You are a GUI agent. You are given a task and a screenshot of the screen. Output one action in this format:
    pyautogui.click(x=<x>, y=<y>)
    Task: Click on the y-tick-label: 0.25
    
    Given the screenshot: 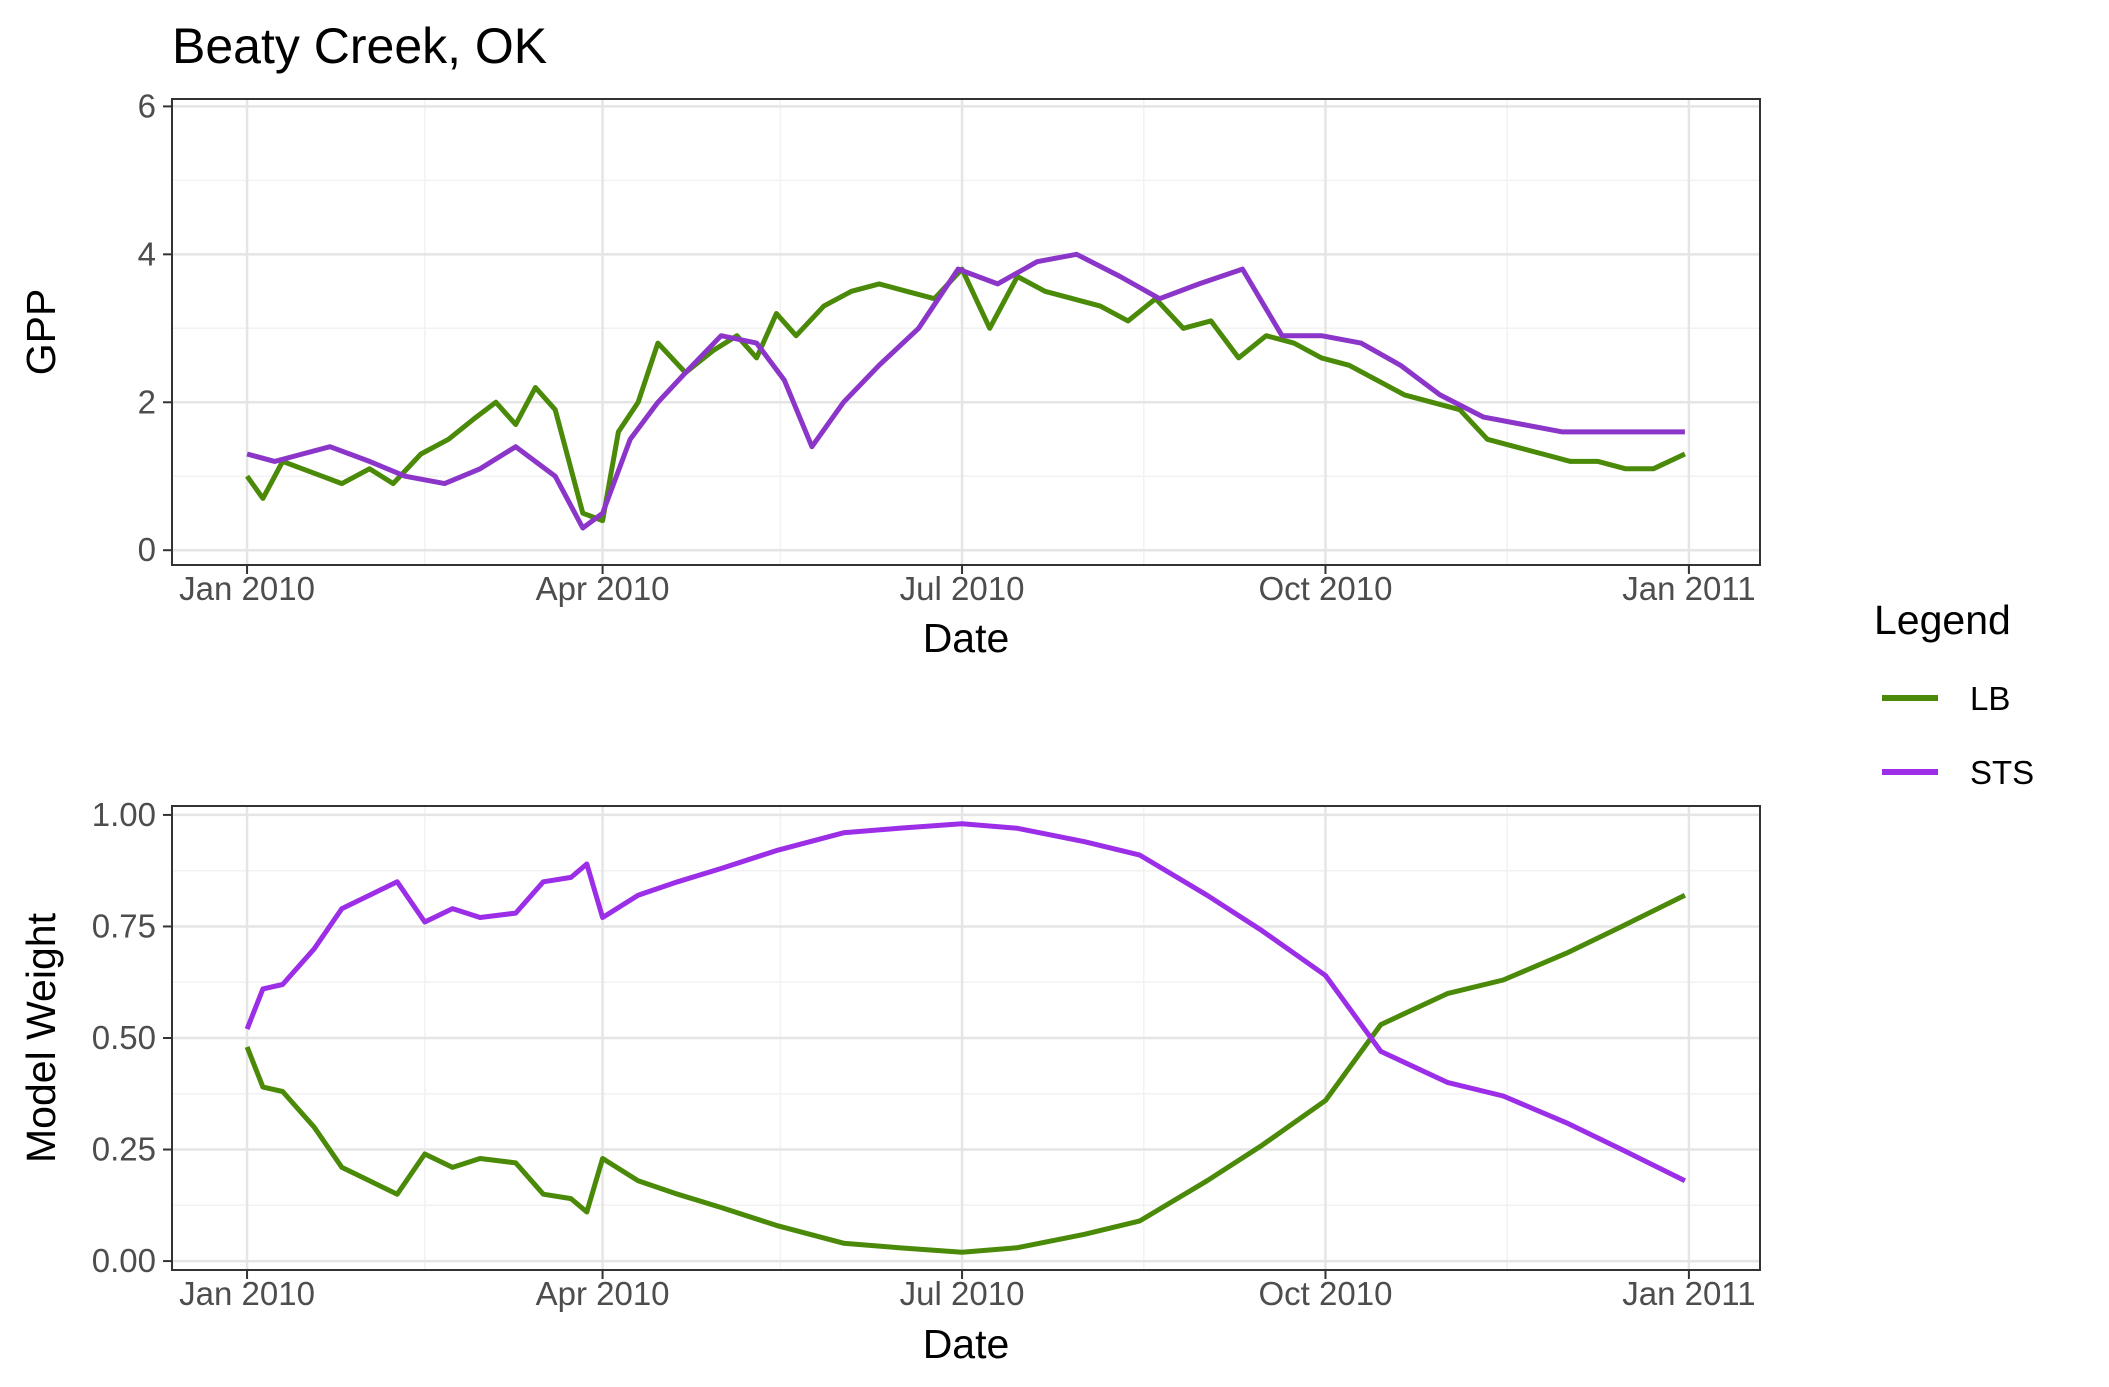 What is the action you would take?
    pyautogui.click(x=124, y=1149)
    